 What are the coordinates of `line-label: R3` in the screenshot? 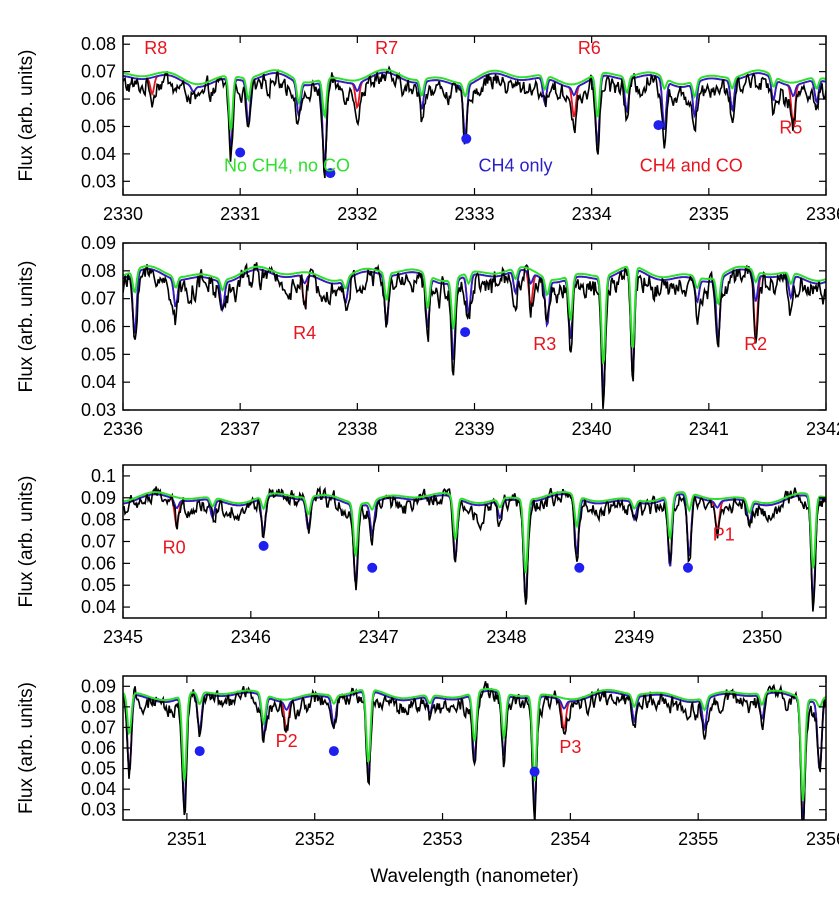 It's located at (544, 344).